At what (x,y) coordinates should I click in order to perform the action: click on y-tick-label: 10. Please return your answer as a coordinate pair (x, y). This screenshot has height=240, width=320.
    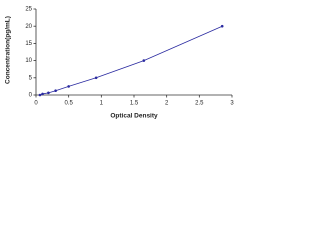
    Looking at the image, I should click on (28, 61).